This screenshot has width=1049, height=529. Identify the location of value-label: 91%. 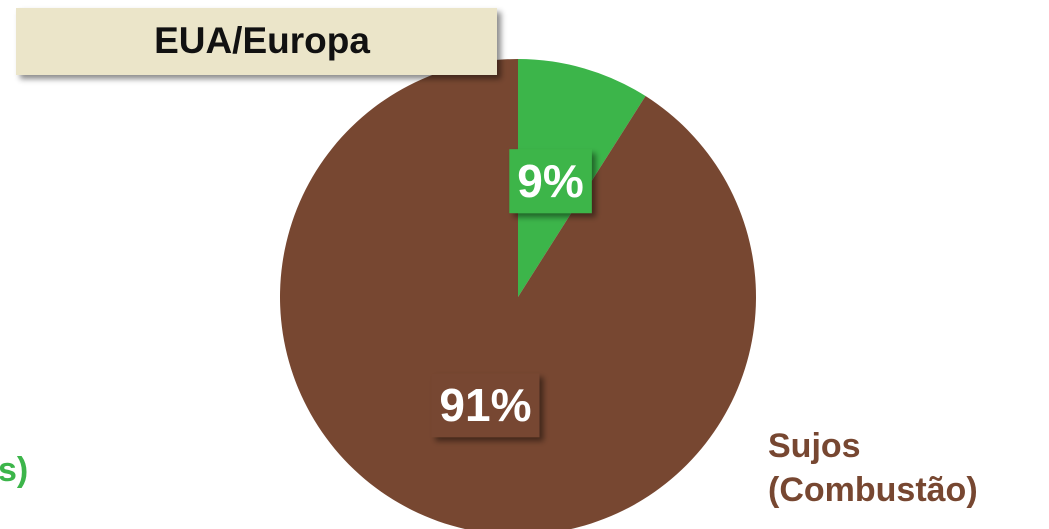
(485, 405).